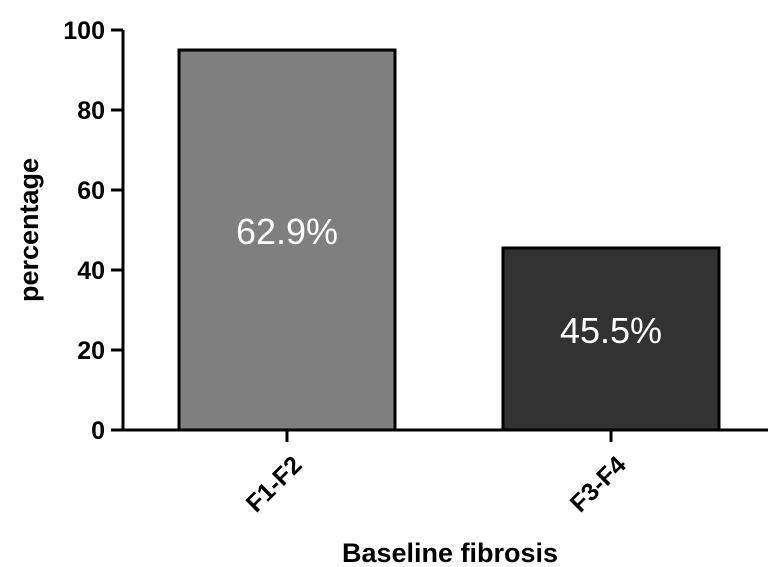  Describe the element at coordinates (450, 552) in the screenshot. I see `x-axis-title: Baseline fibrosis` at that location.